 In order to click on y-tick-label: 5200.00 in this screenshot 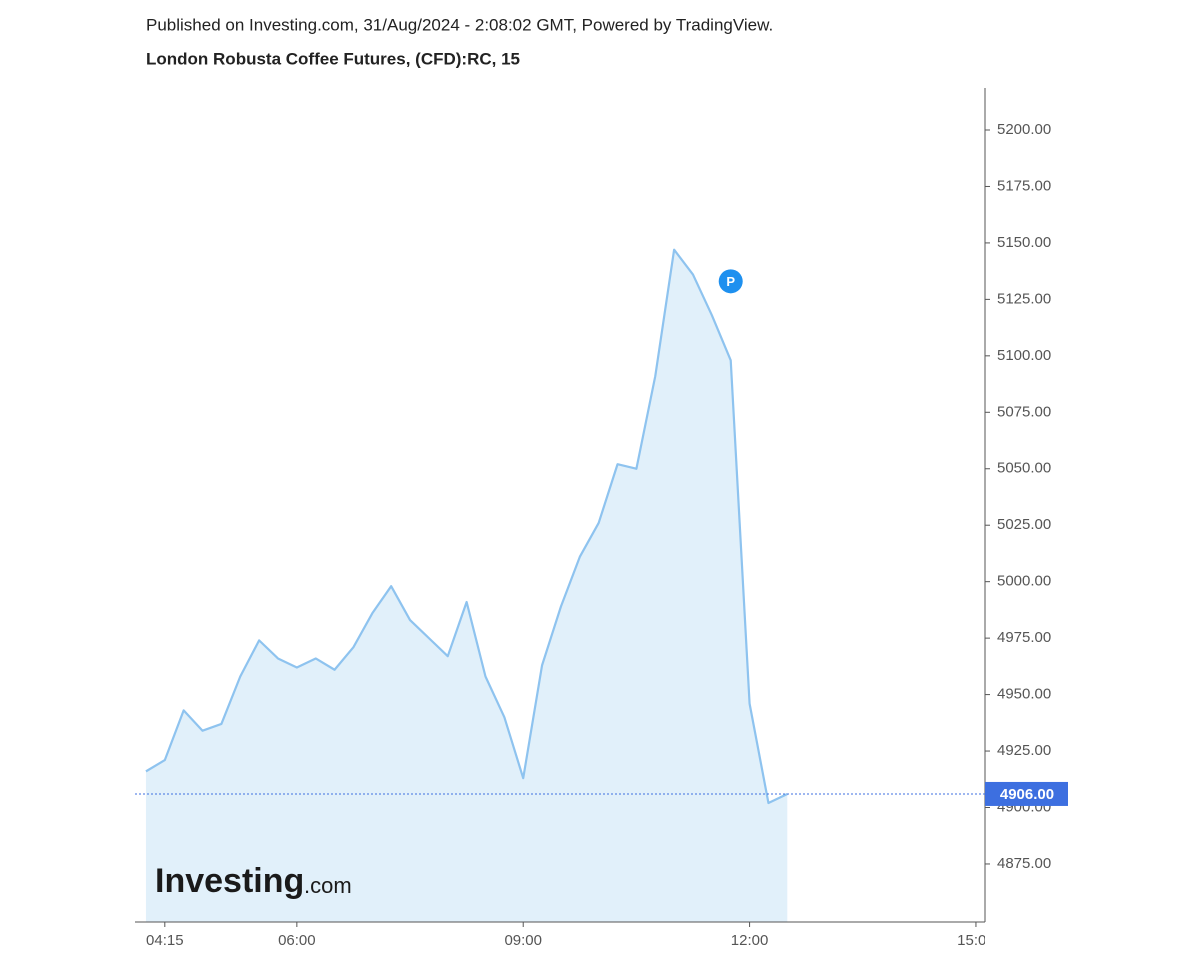, I will do `click(1024, 129)`.